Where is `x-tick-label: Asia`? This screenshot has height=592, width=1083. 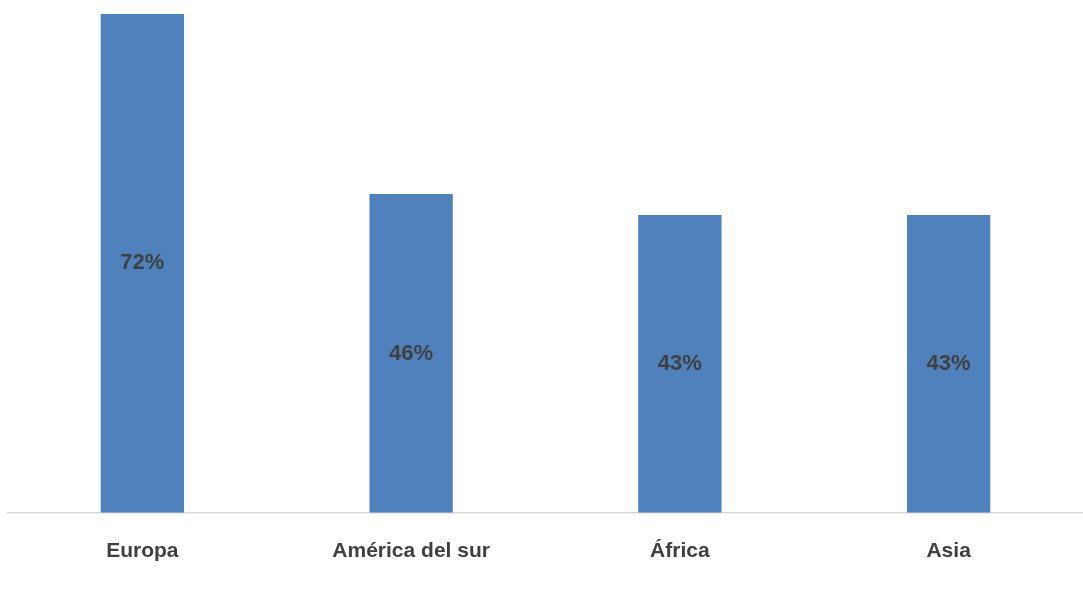
x-tick-label: Asia is located at coordinates (949, 550).